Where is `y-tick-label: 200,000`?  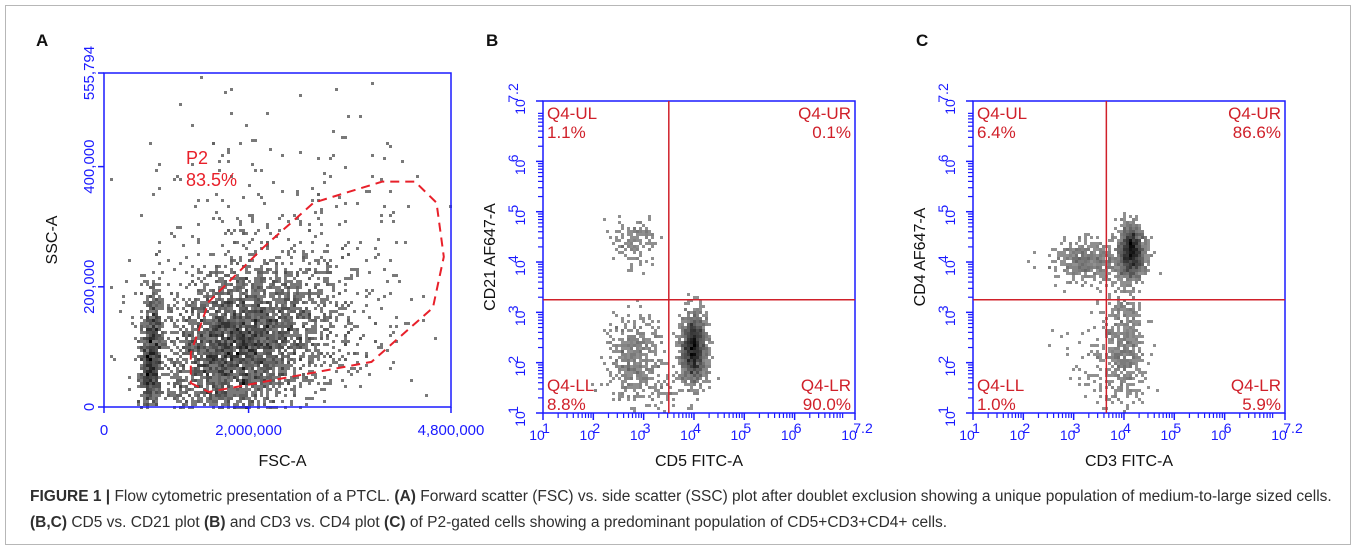 y-tick-label: 200,000 is located at coordinates (89, 287).